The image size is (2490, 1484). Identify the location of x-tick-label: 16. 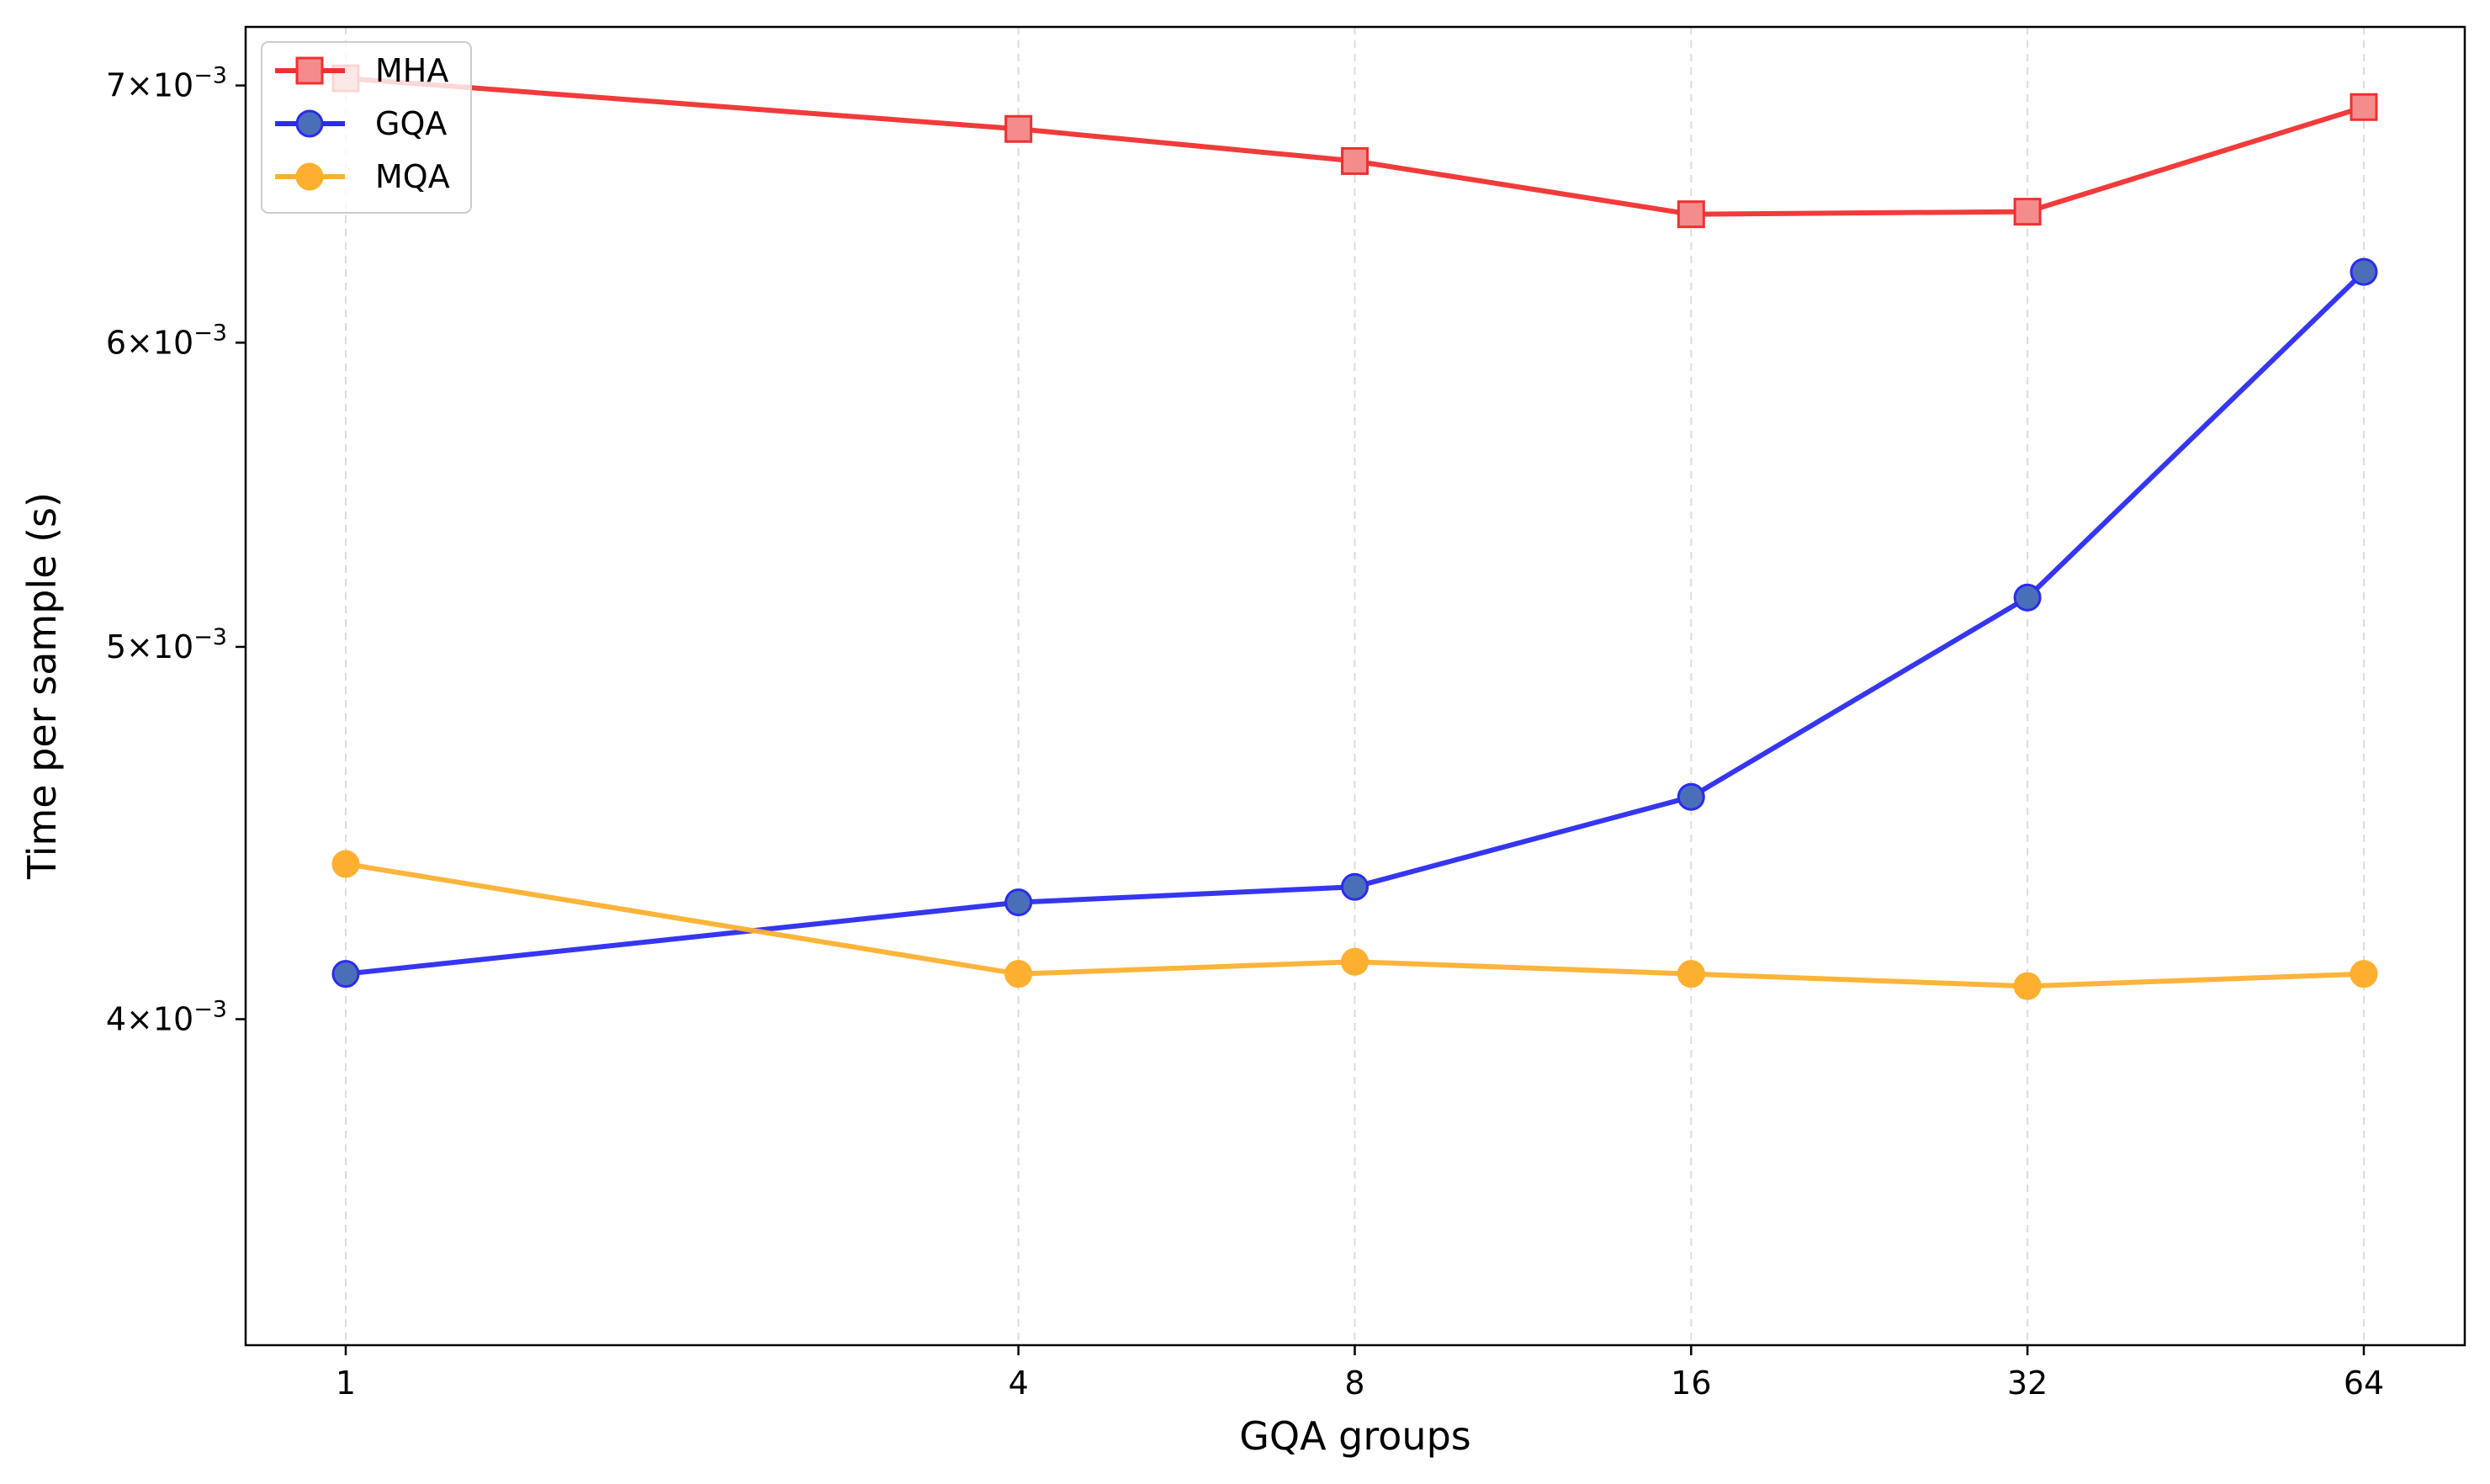
(1691, 1383).